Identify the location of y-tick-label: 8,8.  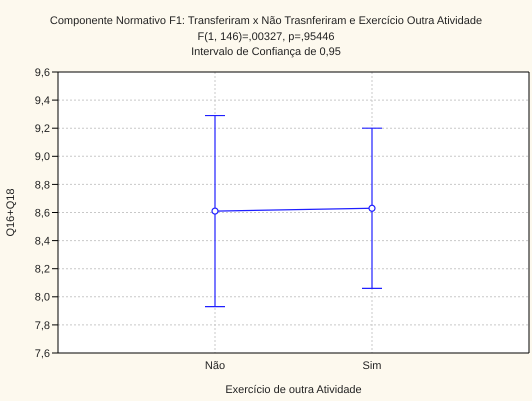
(42, 185).